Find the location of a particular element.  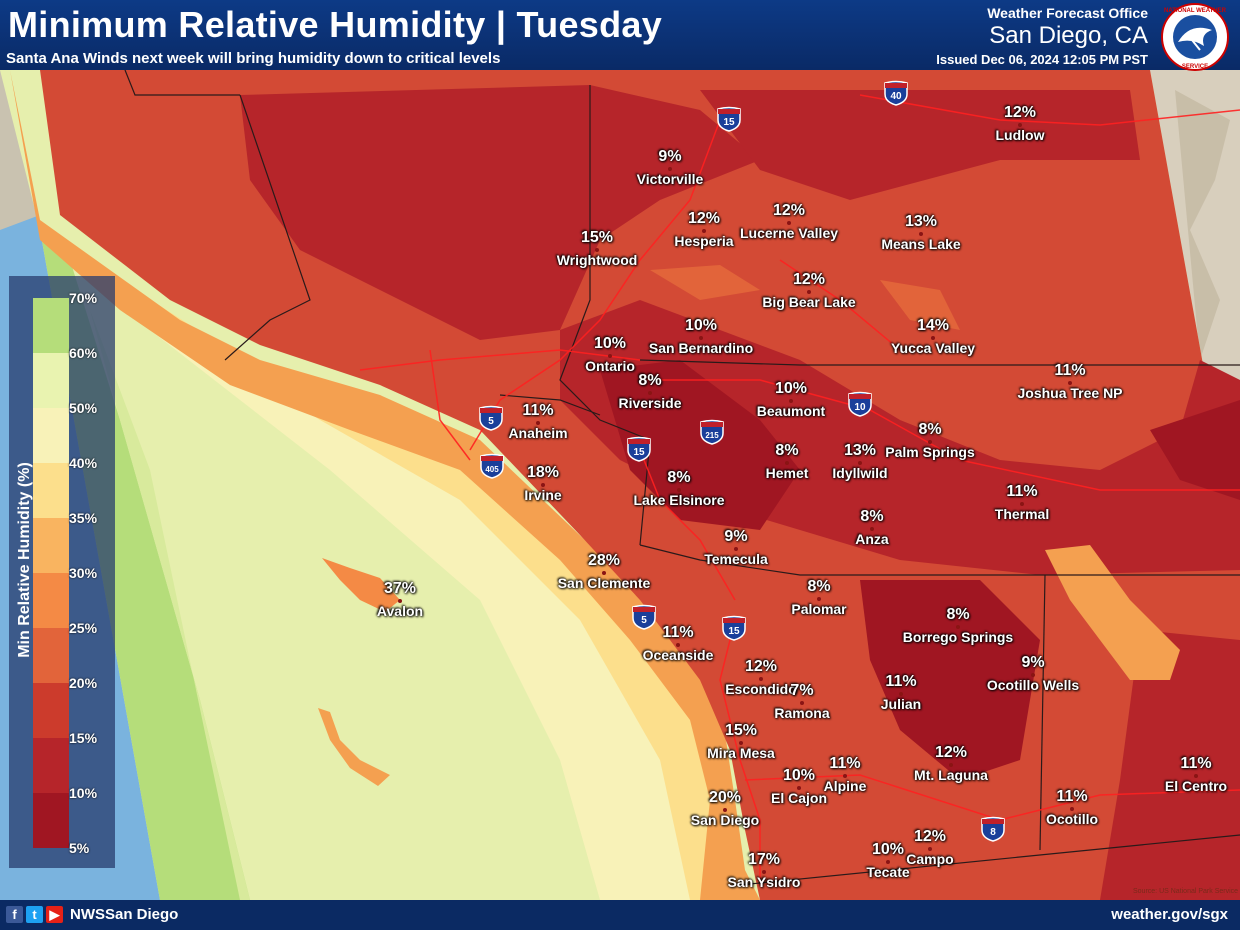

interstate-shield-icon: 10 is located at coordinates (860, 404).